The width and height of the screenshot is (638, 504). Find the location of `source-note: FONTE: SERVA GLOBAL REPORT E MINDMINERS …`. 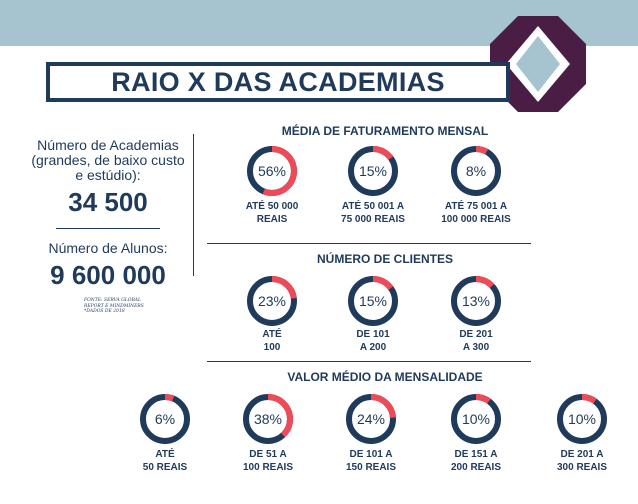

source-note: FONTE: SERVA GLOBAL REPORT E MINDMINERS … is located at coordinates (124, 306).